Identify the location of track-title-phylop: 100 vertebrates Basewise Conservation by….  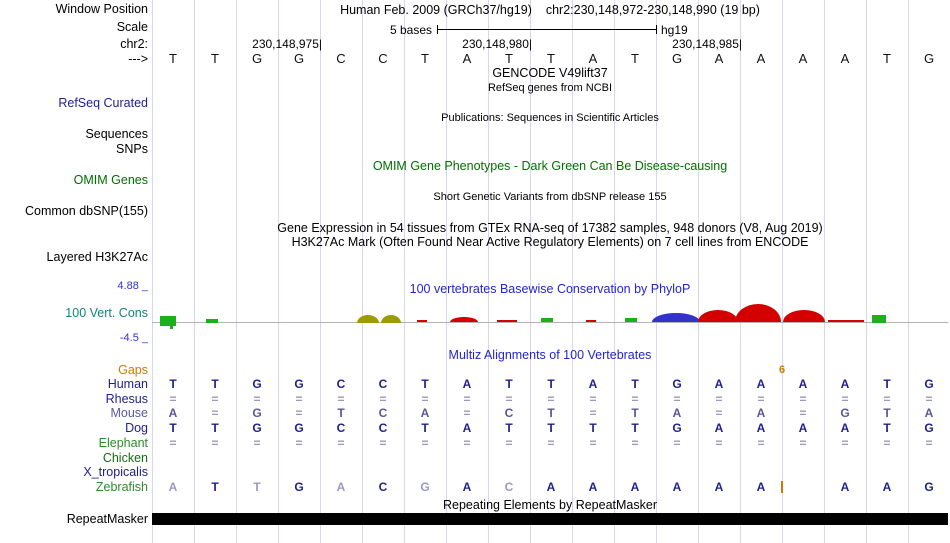
(550, 289).